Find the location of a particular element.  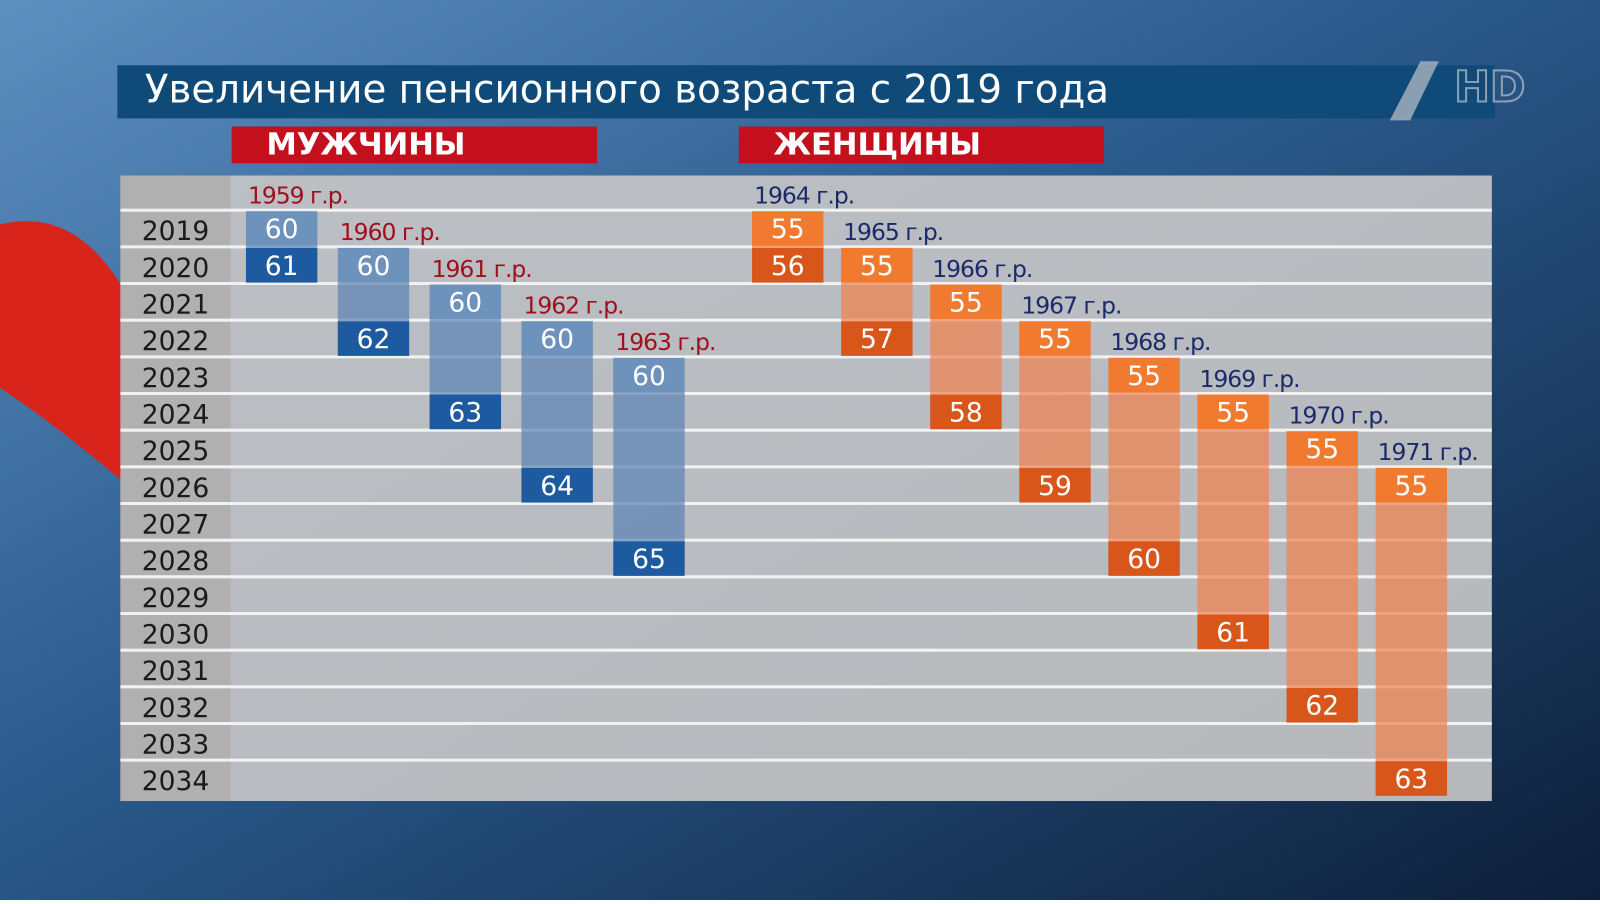

cohort-label: 1965 г.р. is located at coordinates (893, 232).